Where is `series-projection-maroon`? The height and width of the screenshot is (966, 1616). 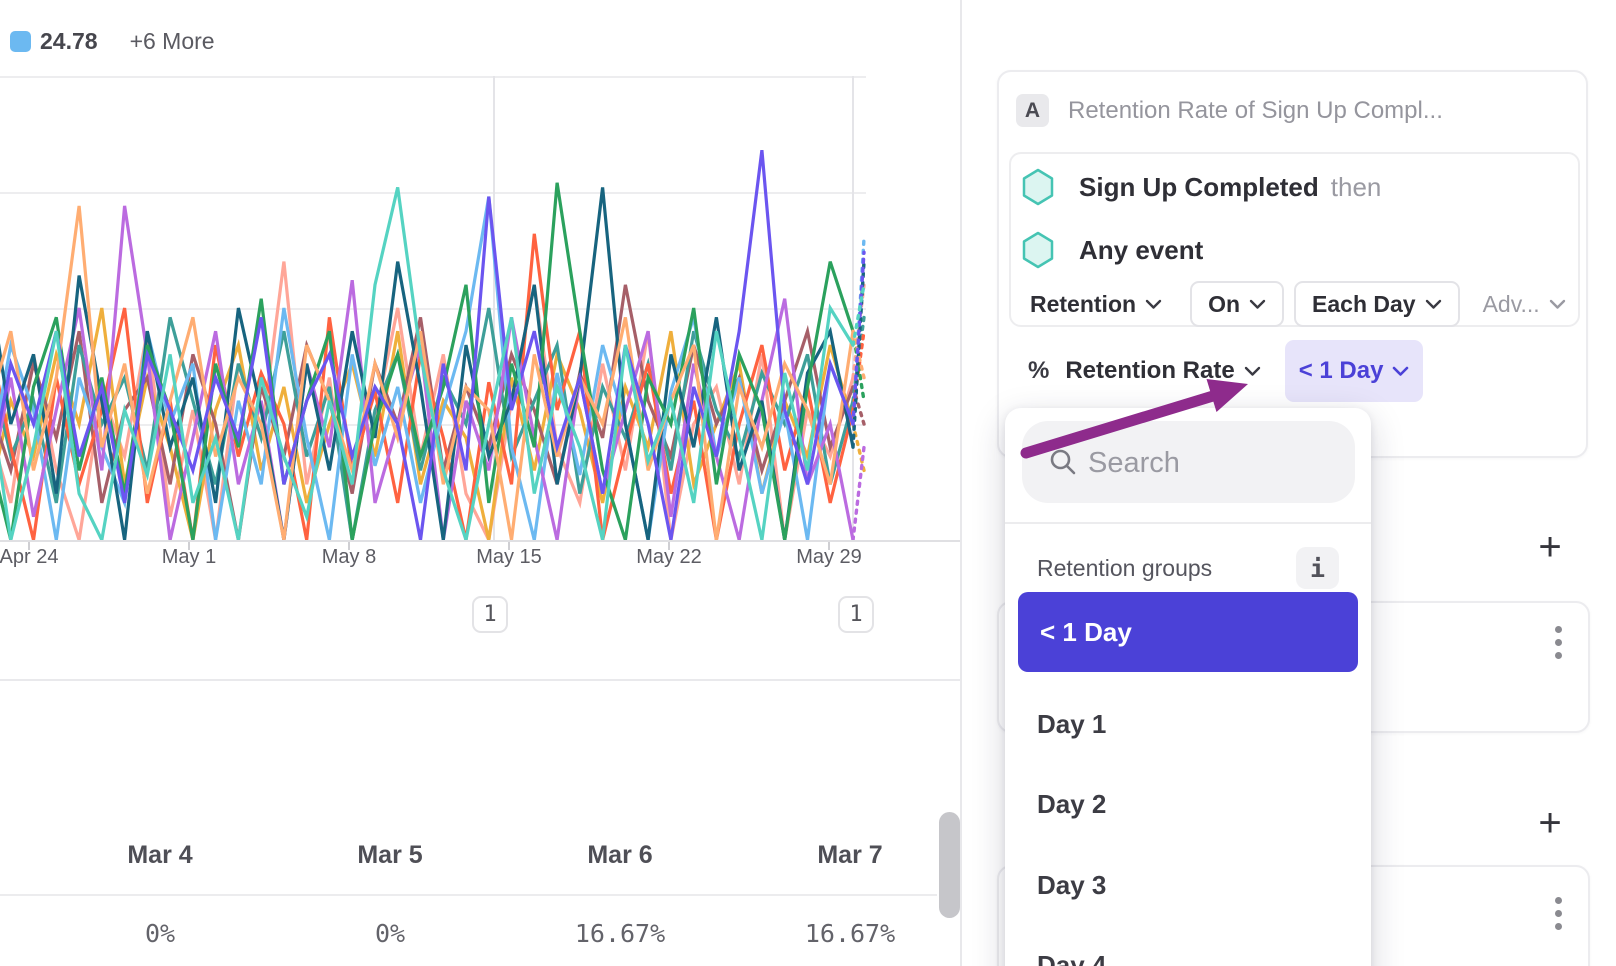
series-projection-maroon is located at coordinates (858, 405).